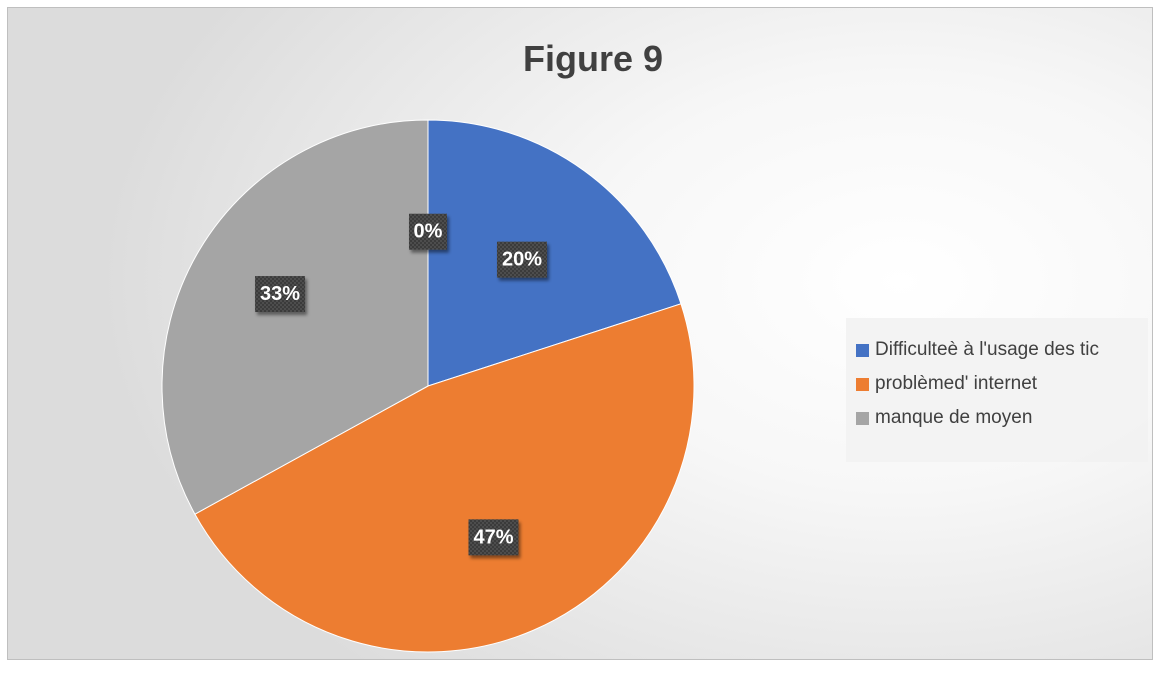 This screenshot has width=1160, height=677. I want to click on legend-item-difficulte: Difficulteè à l'usage des tic, so click(997, 350).